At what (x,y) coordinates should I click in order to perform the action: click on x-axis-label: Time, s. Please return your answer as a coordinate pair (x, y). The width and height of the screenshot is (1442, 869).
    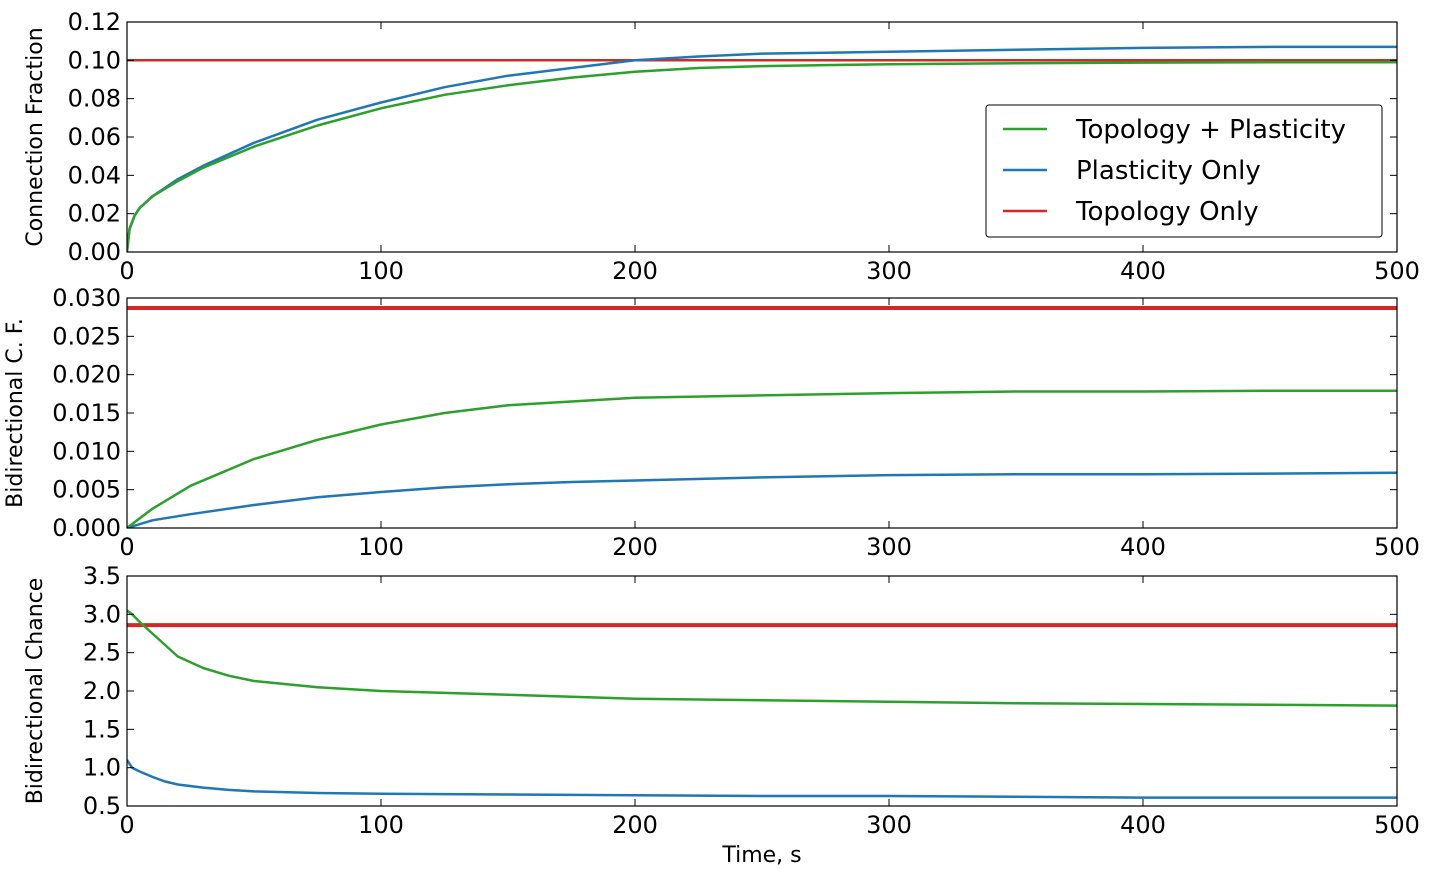
    Looking at the image, I should click on (761, 855).